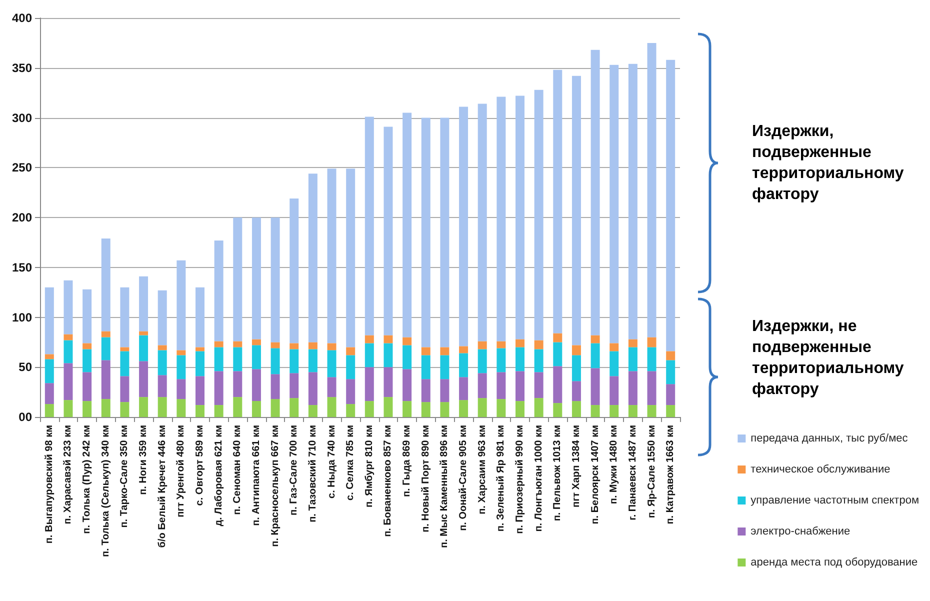  I want to click on y-tick-label: 150, so click(22, 267).